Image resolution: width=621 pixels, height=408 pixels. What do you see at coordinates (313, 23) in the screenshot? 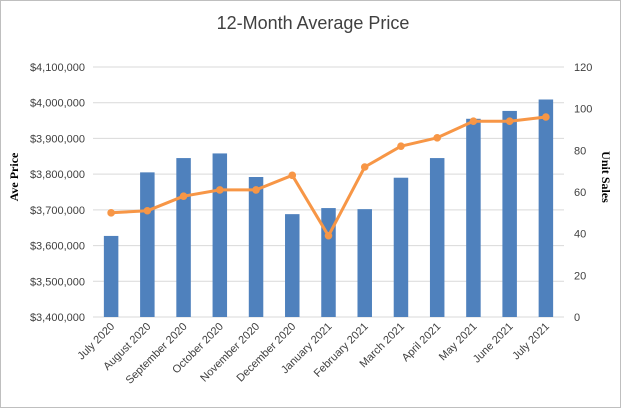
I see `chart-title: 12-Month Average Price` at bounding box center [313, 23].